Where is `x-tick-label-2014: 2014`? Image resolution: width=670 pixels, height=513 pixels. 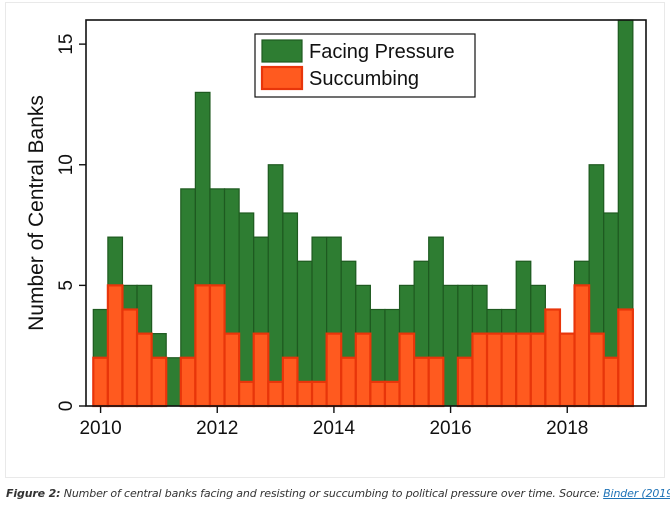 x-tick-label-2014: 2014 is located at coordinates (334, 428).